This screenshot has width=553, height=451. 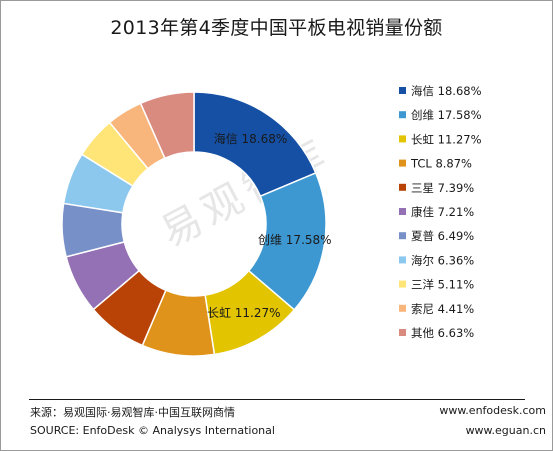 What do you see at coordinates (446, 115) in the screenshot?
I see `legend-label: 创维 17.58%` at bounding box center [446, 115].